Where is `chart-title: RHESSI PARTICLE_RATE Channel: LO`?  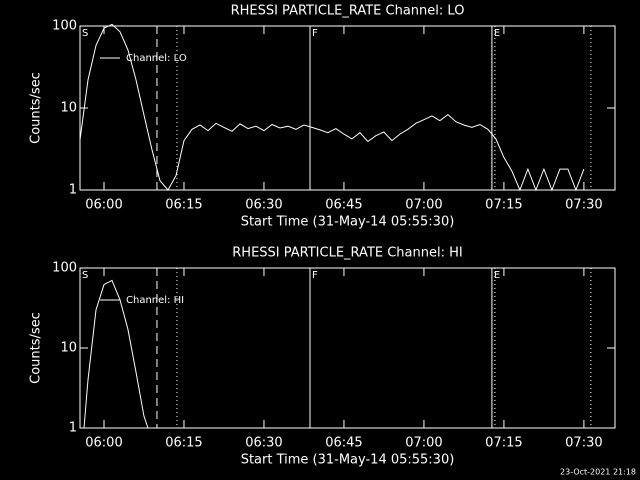 chart-title: RHESSI PARTICLE_RATE Channel: LO is located at coordinates (348, 11).